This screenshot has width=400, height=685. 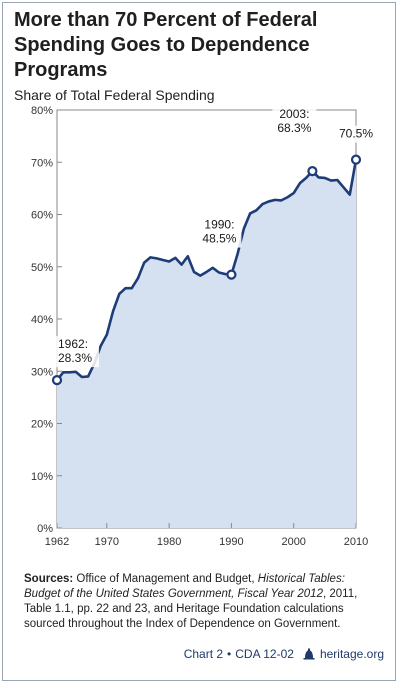 What do you see at coordinates (294, 128) in the screenshot?
I see `annotation-label: 68.3%` at bounding box center [294, 128].